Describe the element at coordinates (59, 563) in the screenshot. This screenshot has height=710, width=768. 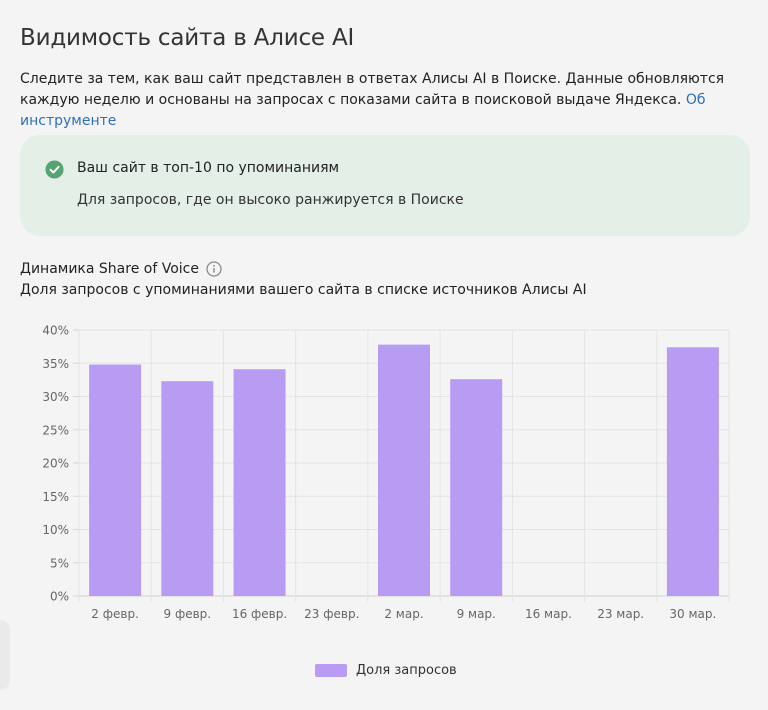
I see `y-tick-label: 5%` at that location.